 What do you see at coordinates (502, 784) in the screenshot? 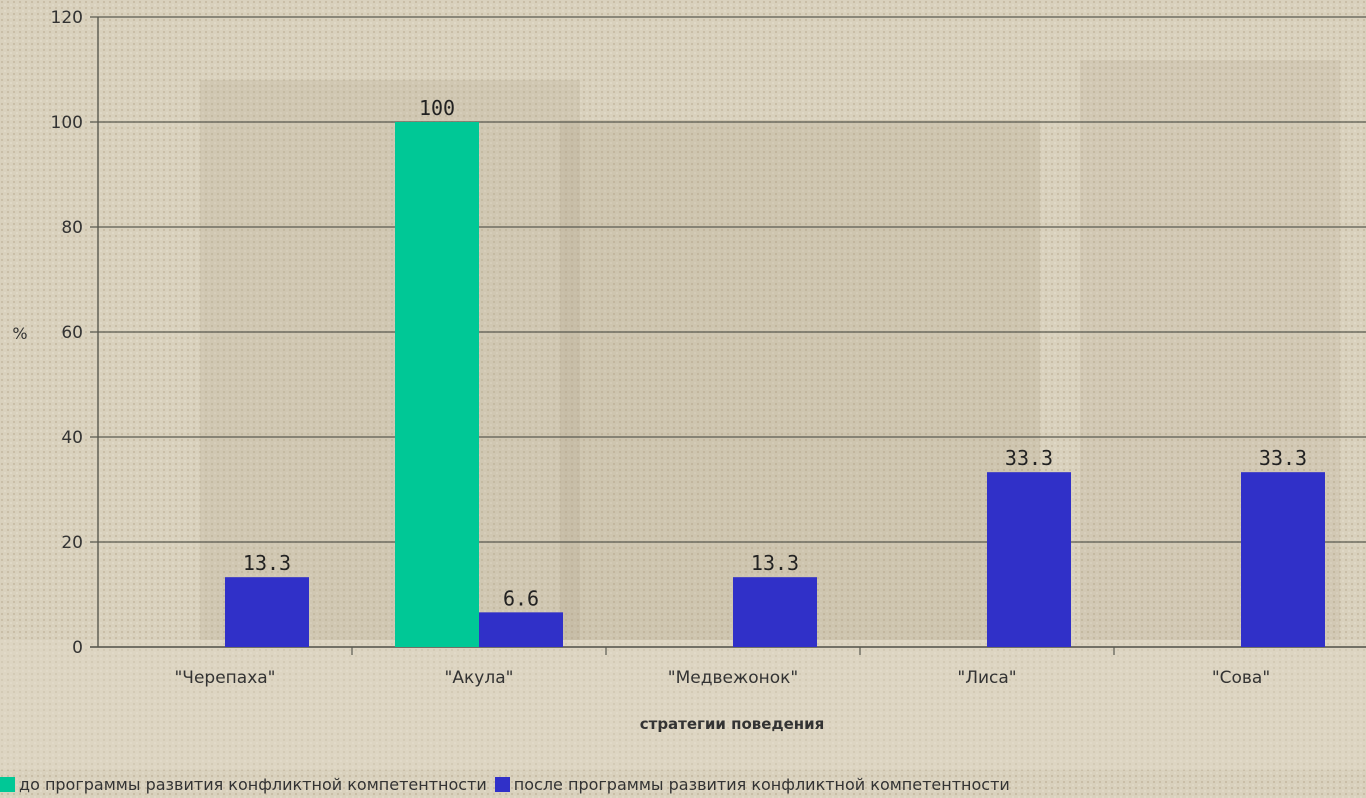
I see `legend-swatch-after` at bounding box center [502, 784].